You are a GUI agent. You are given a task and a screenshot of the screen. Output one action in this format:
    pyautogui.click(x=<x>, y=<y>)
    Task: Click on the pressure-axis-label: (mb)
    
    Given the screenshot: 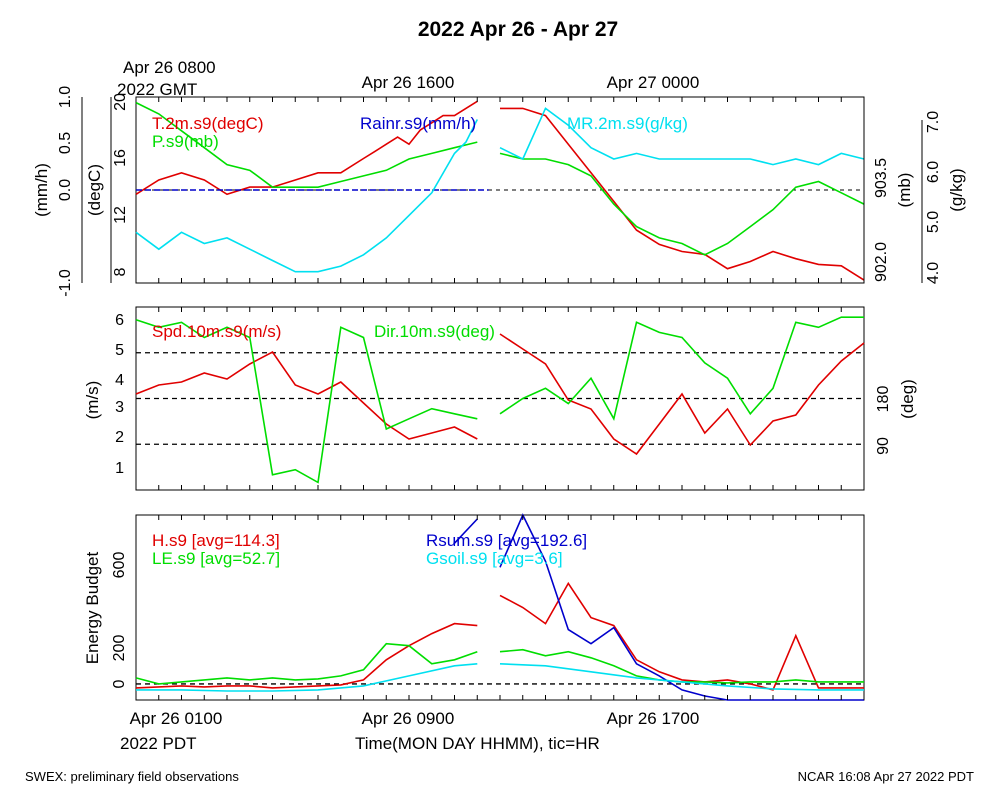 What is the action you would take?
    pyautogui.click(x=904, y=190)
    